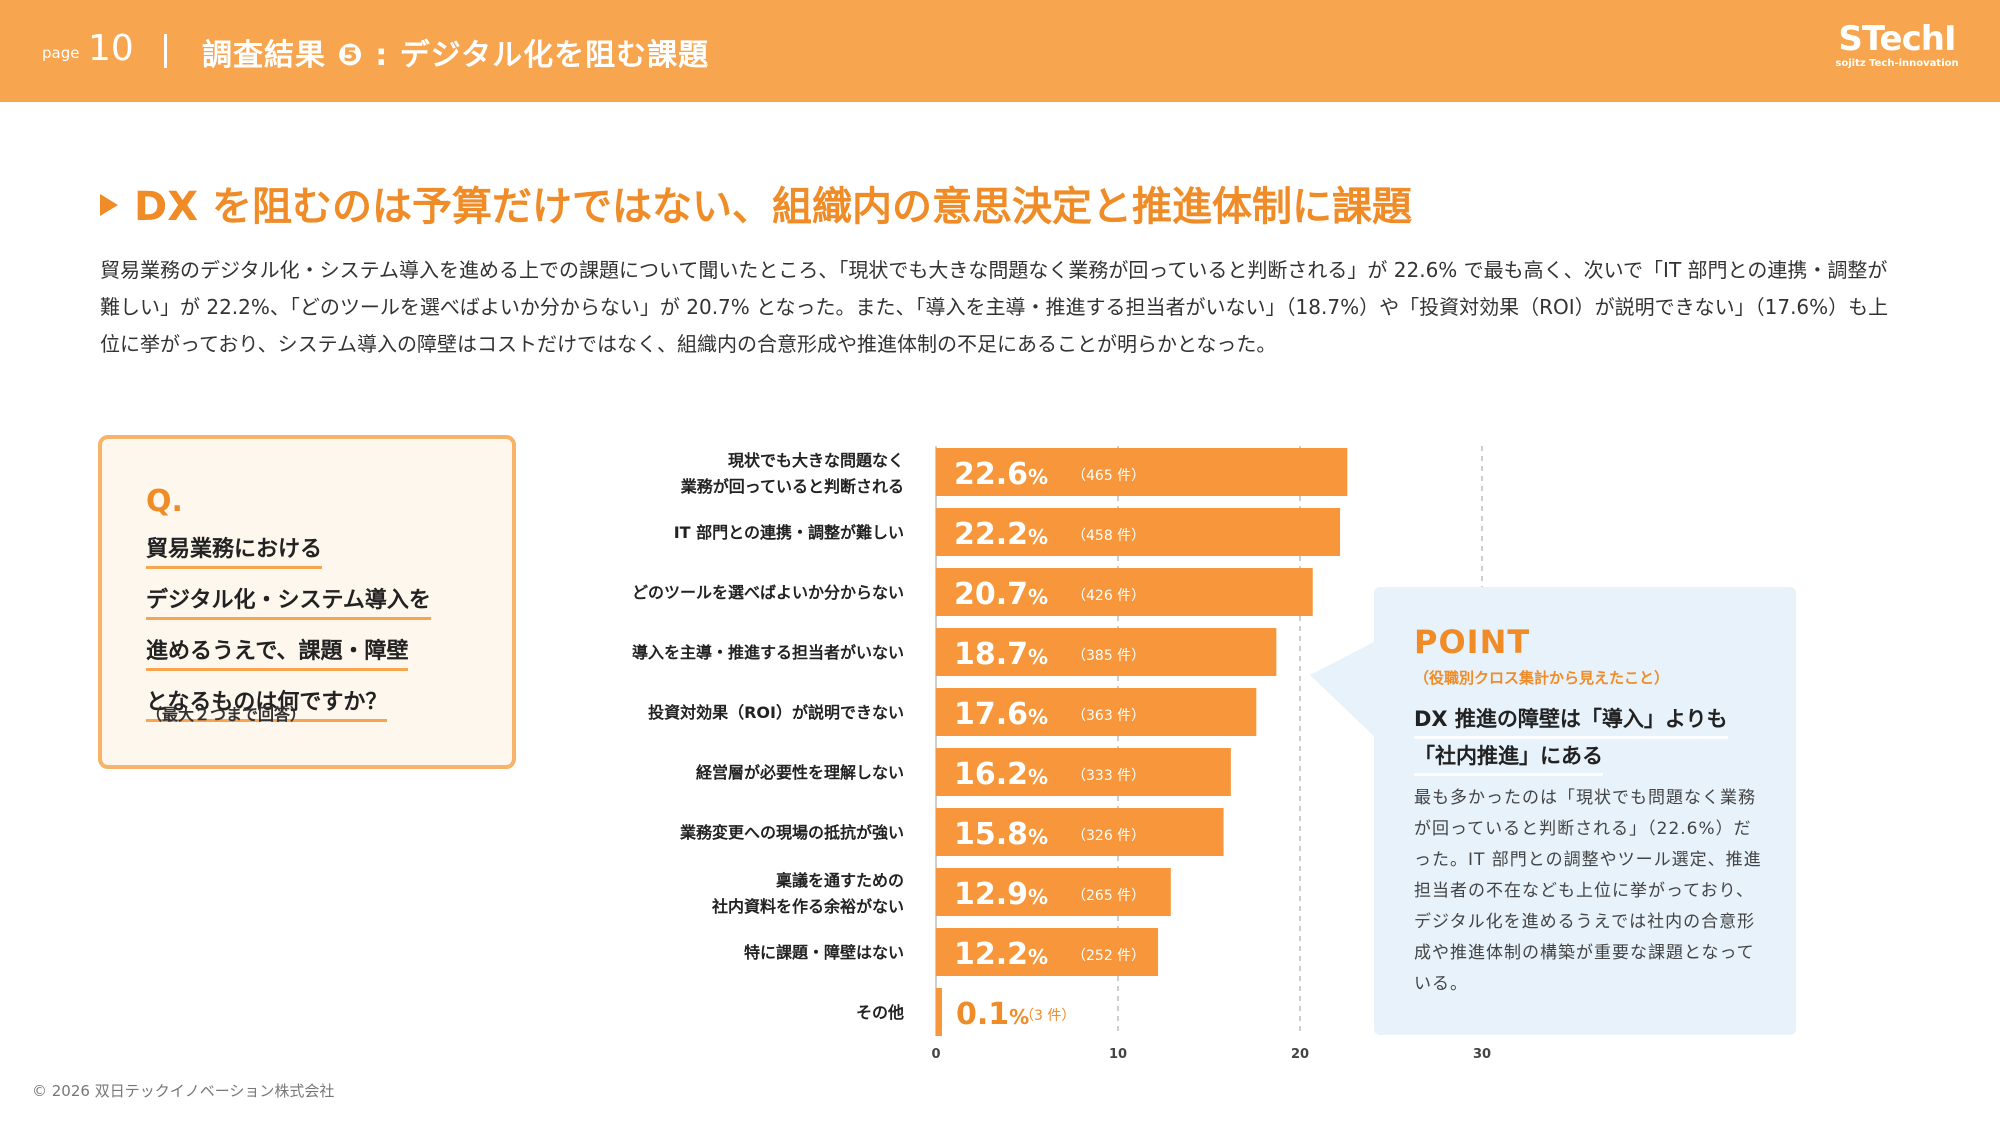 The height and width of the screenshot is (1126, 2000). Describe the element at coordinates (61, 53) in the screenshot. I see `page-label: page` at that location.